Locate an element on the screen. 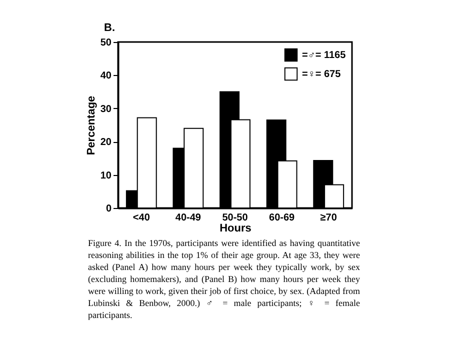 Image resolution: width=450 pixels, height=348 pixels. y-axis-title: Percentage is located at coordinates (91, 126).